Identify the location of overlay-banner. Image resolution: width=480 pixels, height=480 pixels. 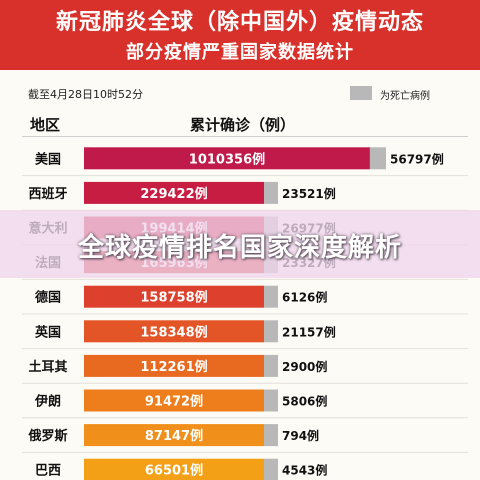
(240, 244).